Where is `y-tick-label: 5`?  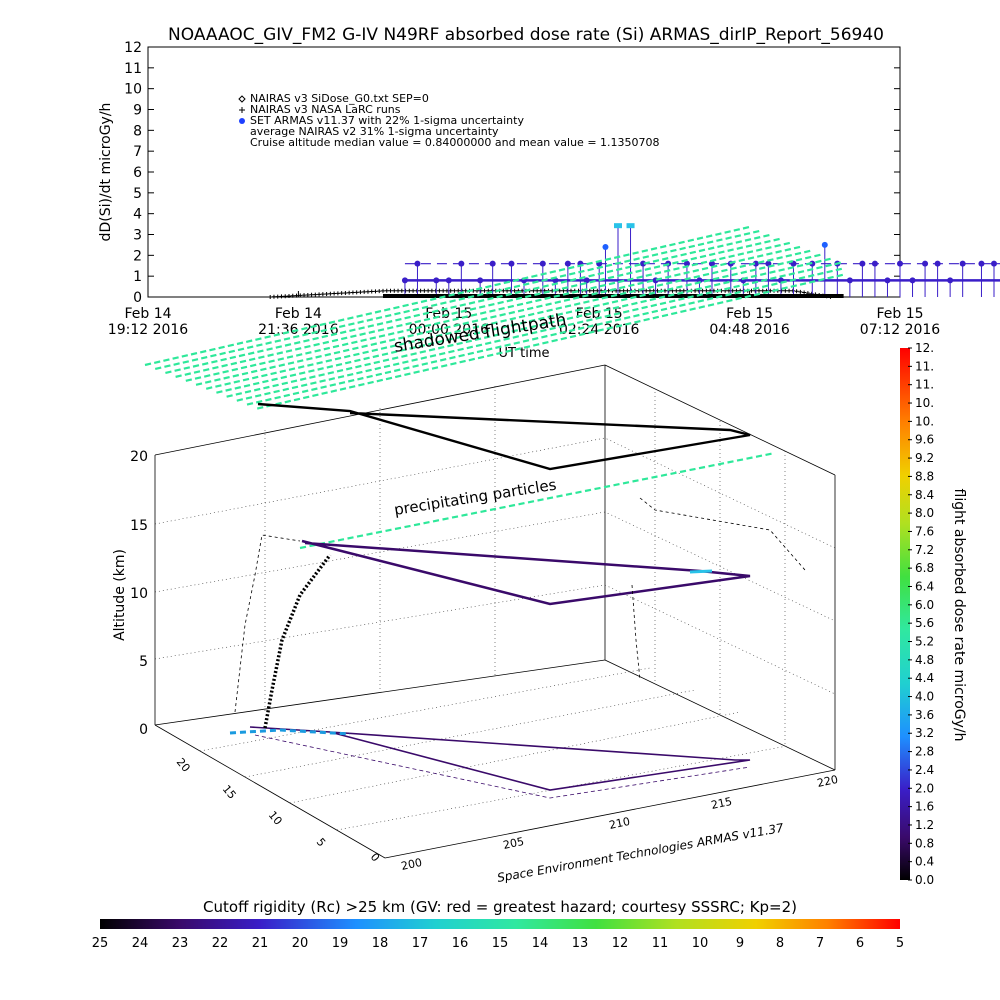
y-tick-label: 5 is located at coordinates (137, 194).